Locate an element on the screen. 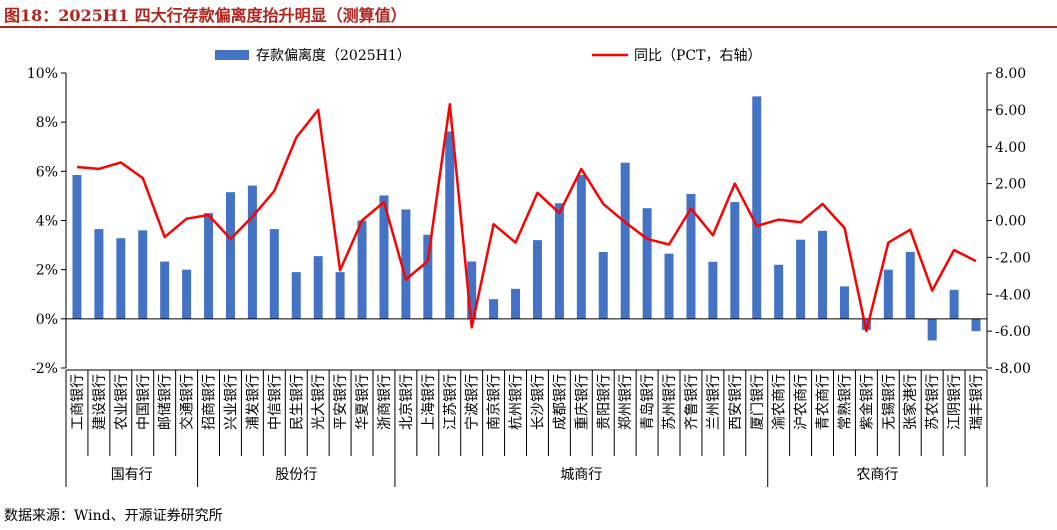 The image size is (1057, 530). left-axis-tick-label: 10% is located at coordinates (42, 74).